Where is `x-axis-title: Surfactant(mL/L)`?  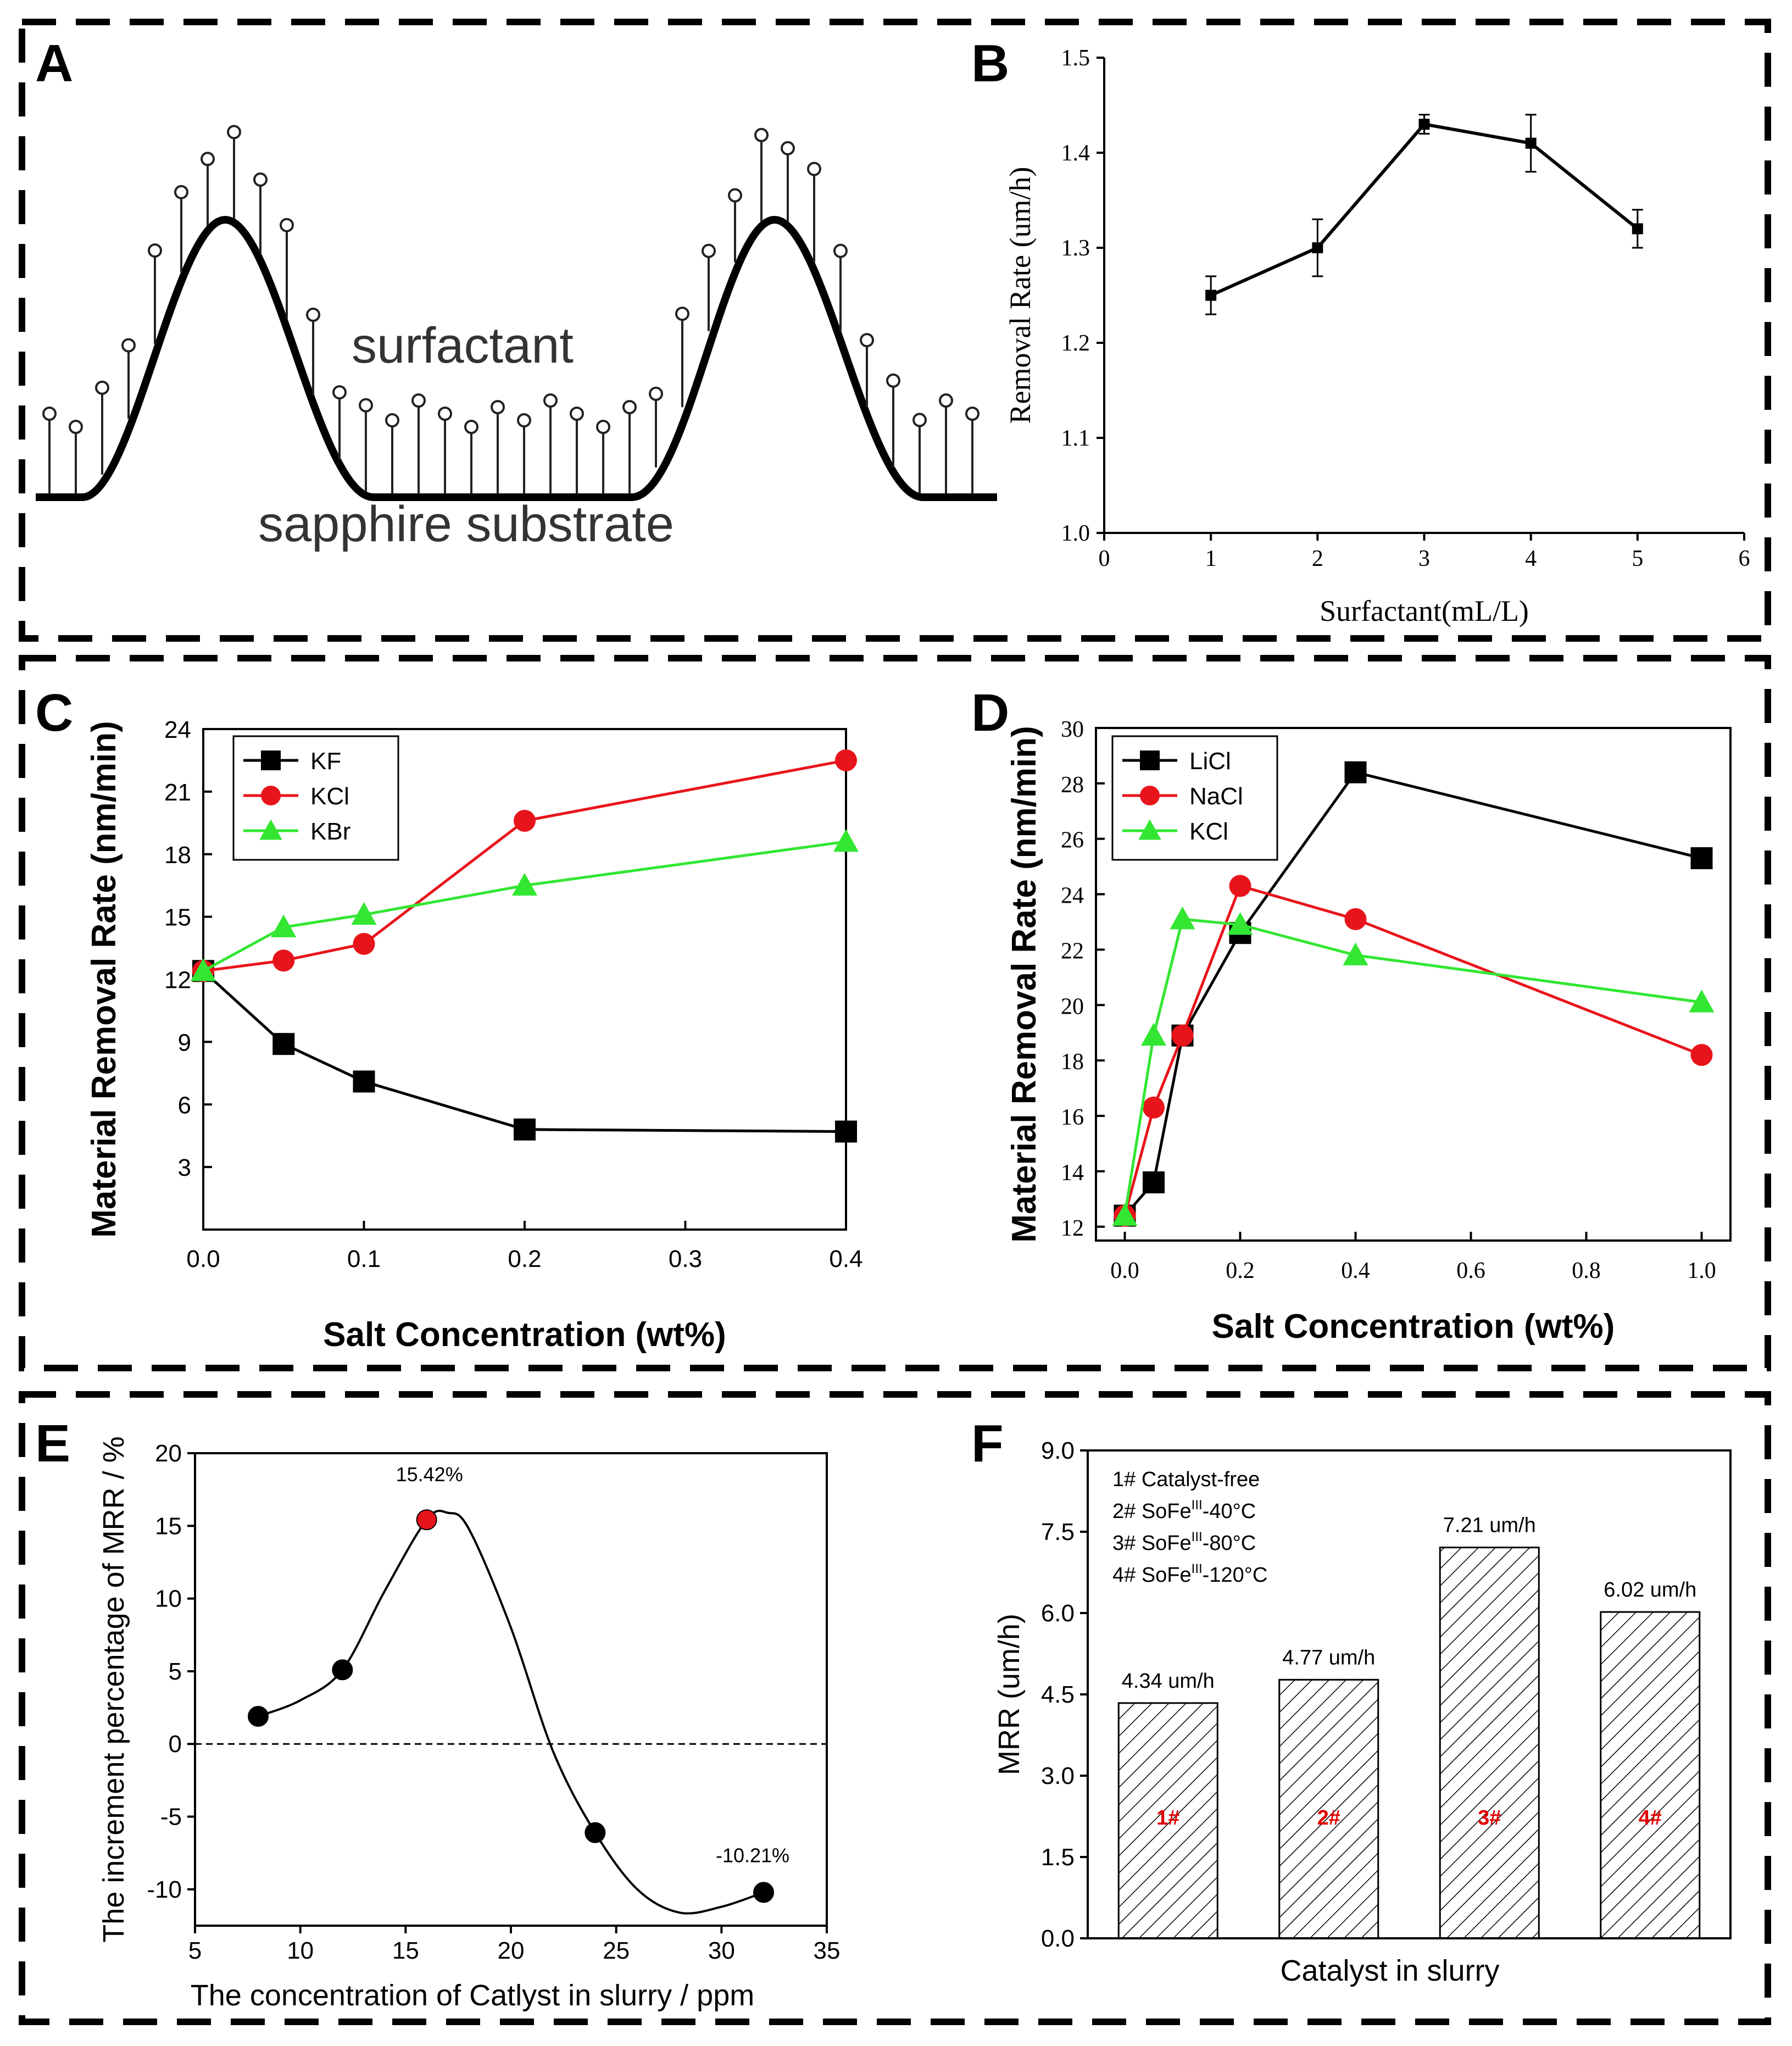
x-axis-title: Surfactant(mL/L) is located at coordinates (1424, 610).